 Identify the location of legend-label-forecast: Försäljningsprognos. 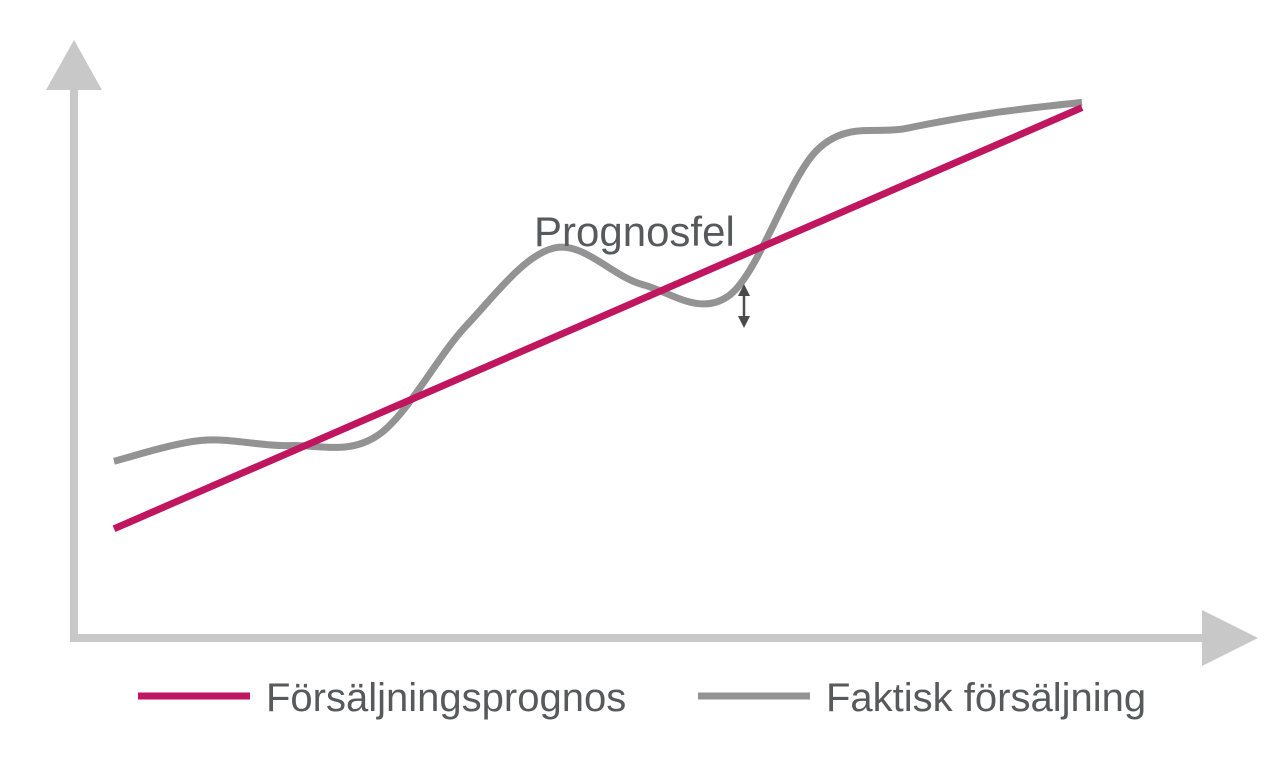
(446, 698).